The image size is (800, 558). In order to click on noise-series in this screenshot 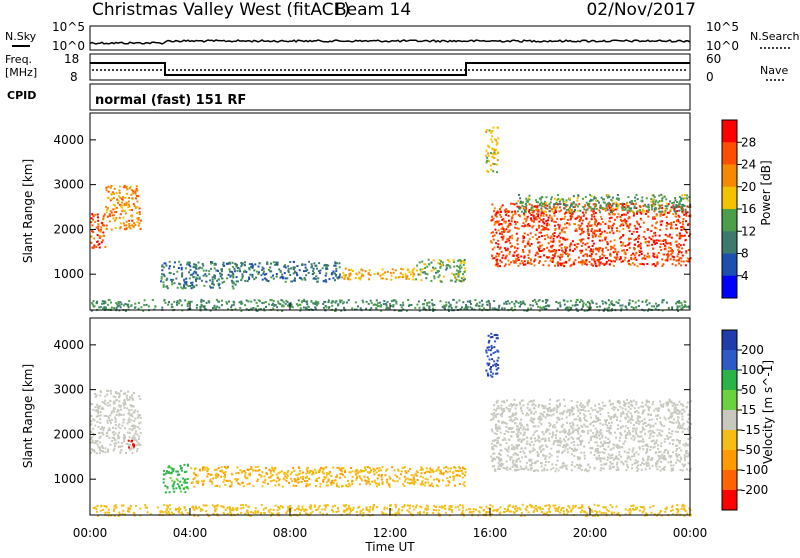, I will do `click(390, 42)`.